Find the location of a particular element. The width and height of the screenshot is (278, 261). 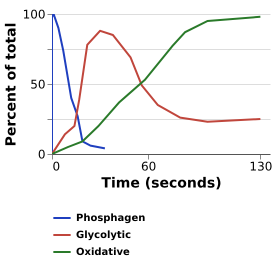

x-tick-label: 0 is located at coordinates (56, 167).